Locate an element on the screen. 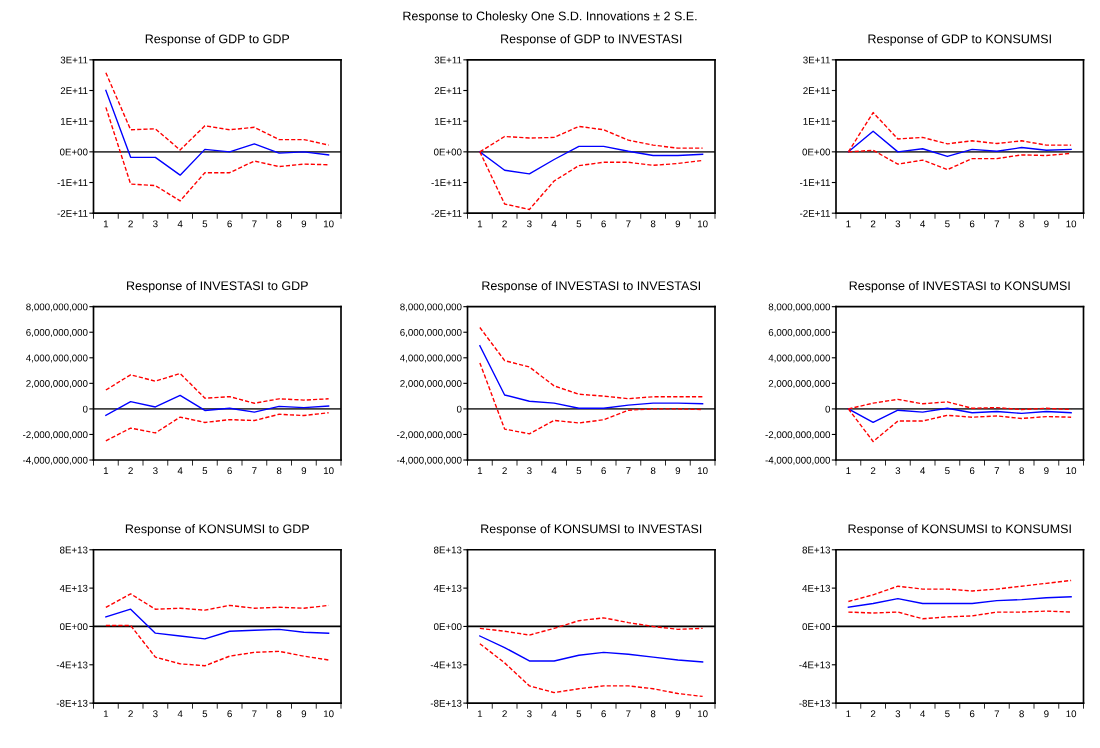 This screenshot has width=1100, height=748. y-tick-label: 4E+13 is located at coordinates (73, 588).